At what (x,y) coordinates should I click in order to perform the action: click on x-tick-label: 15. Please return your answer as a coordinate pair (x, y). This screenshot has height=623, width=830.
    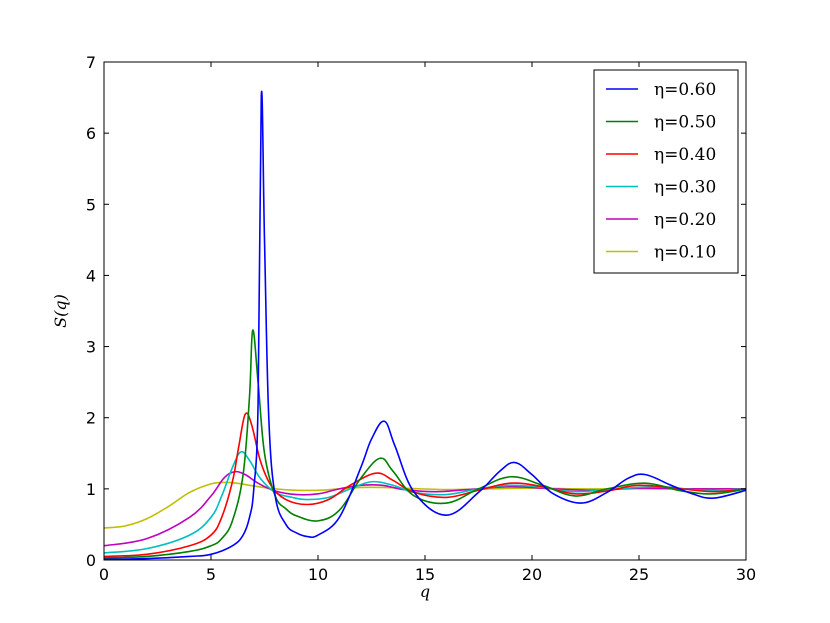
    Looking at the image, I should click on (425, 574).